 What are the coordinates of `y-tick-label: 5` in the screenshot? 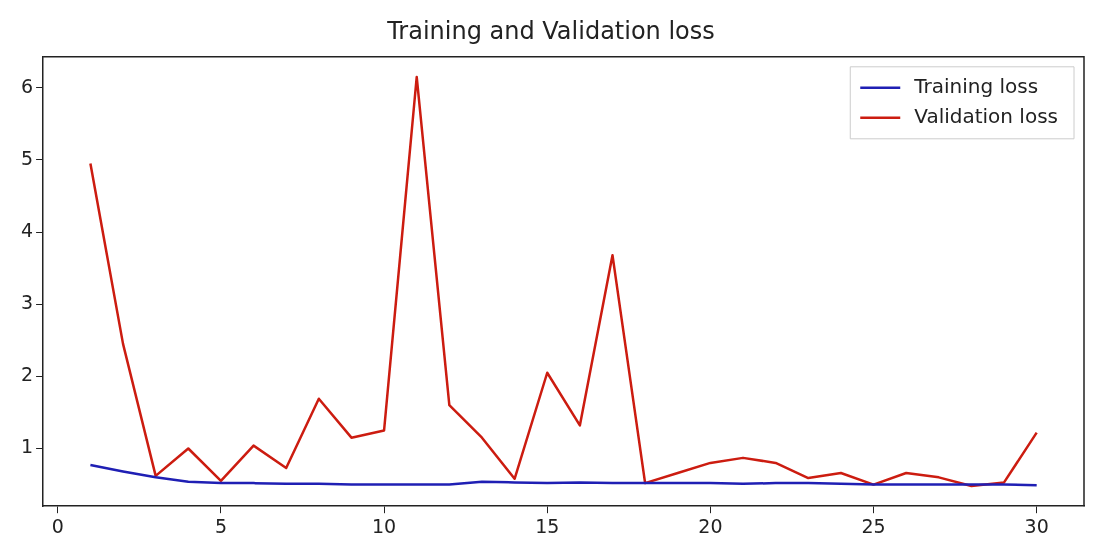 It's located at (27, 157).